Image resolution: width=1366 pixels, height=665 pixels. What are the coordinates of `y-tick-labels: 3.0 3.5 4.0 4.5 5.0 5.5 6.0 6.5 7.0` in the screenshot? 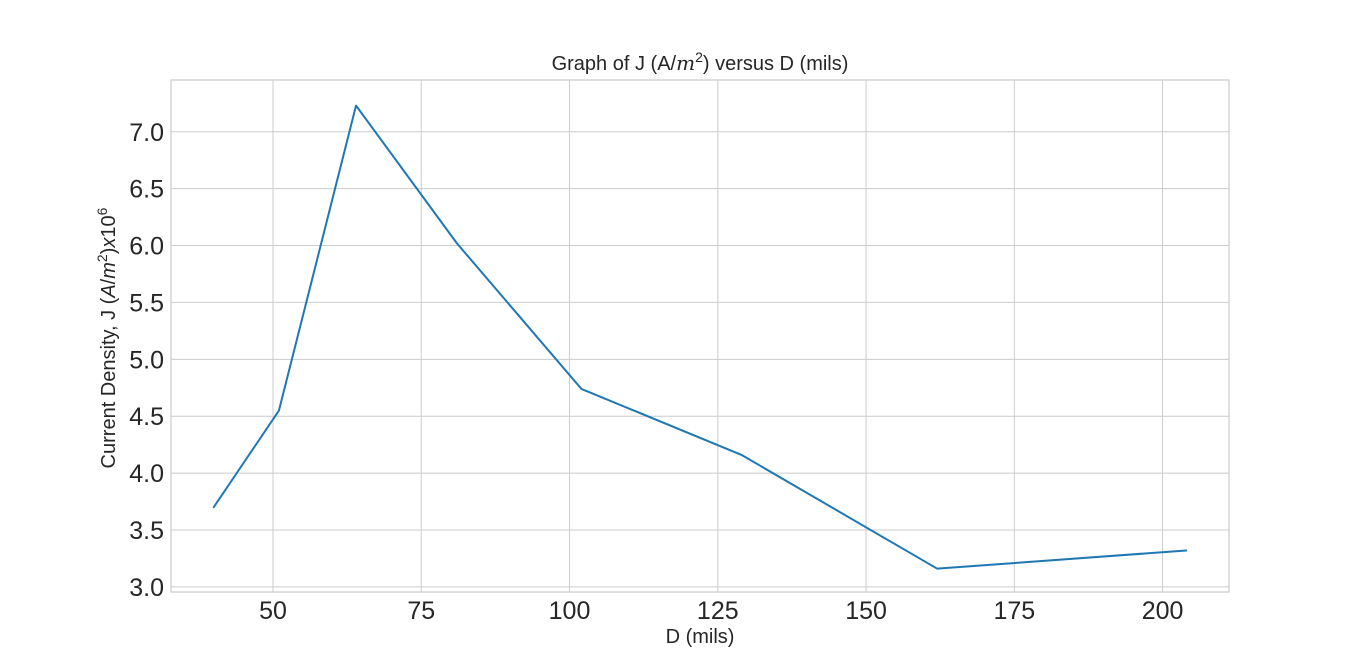 It's located at (146, 360).